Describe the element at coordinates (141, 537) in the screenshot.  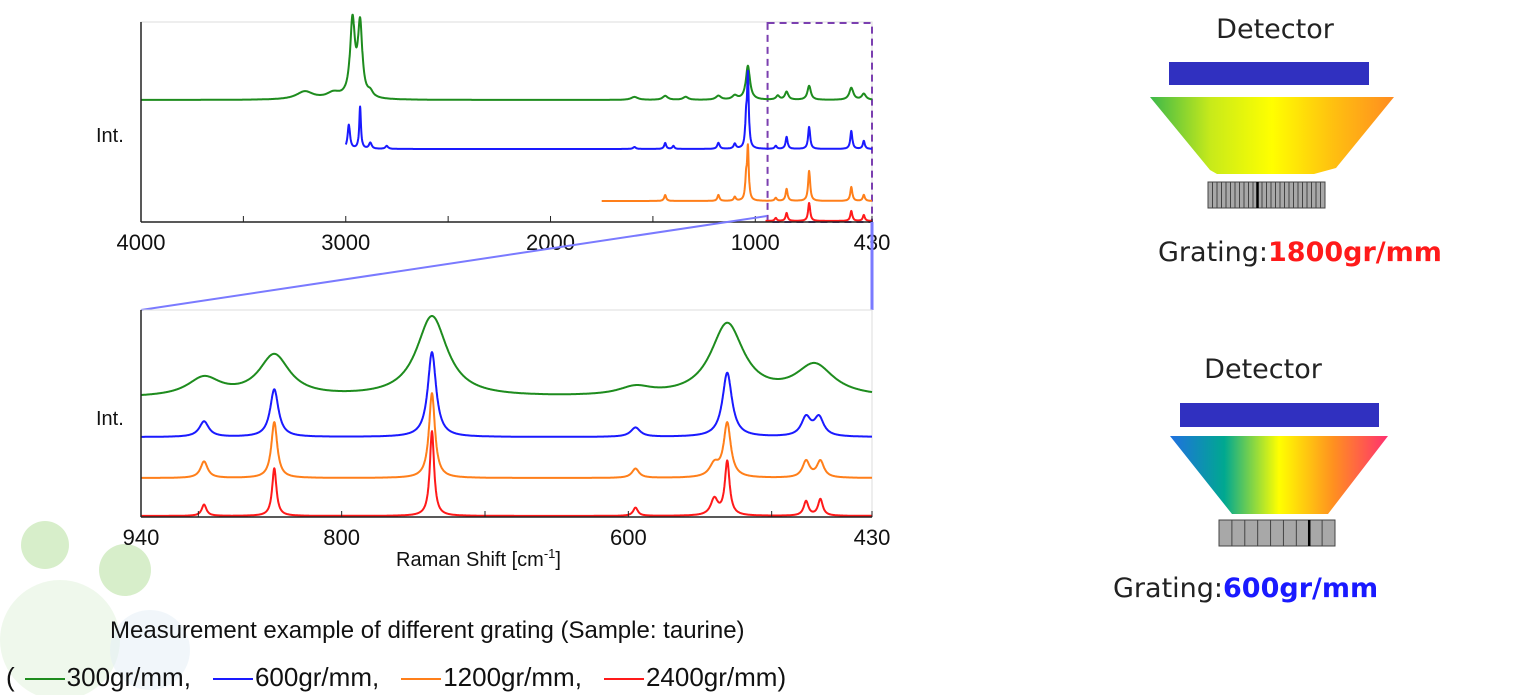
I see `x-tick-label: 940` at that location.